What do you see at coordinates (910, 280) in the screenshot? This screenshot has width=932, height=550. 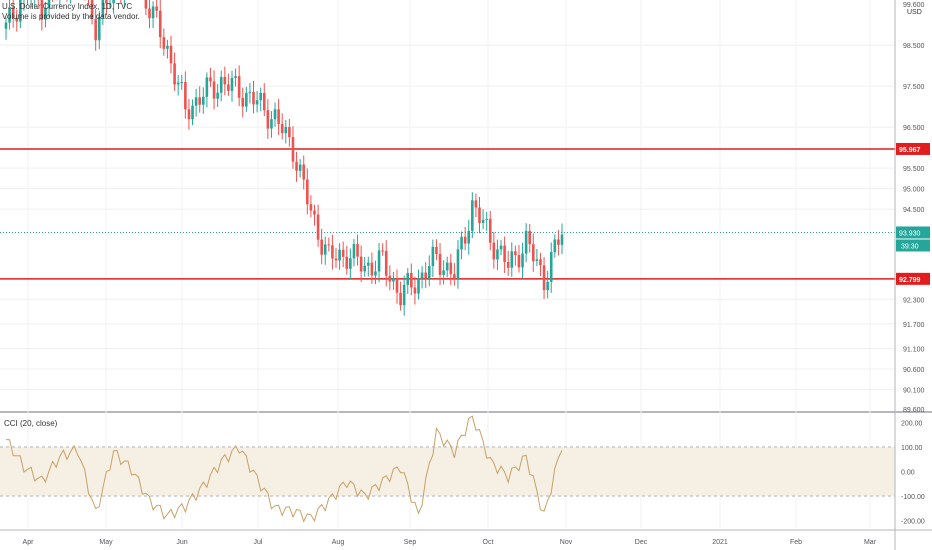 I see `level-price-label: 92.799` at bounding box center [910, 280].